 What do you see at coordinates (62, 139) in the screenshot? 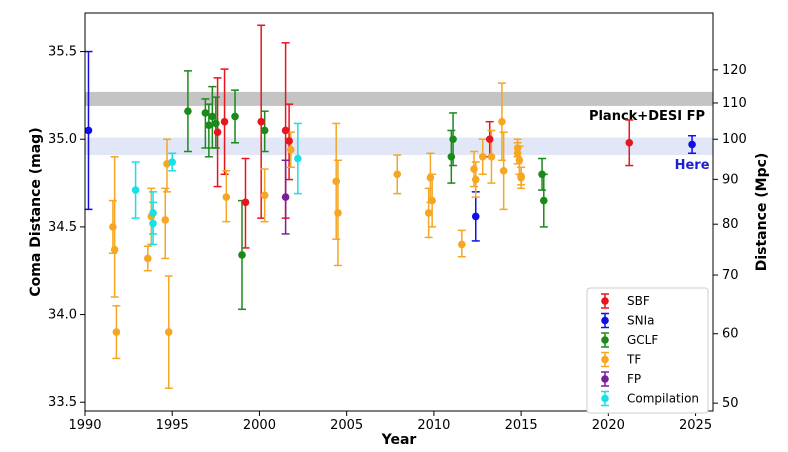
I see `y-tick-label: 35.0` at bounding box center [62, 139].